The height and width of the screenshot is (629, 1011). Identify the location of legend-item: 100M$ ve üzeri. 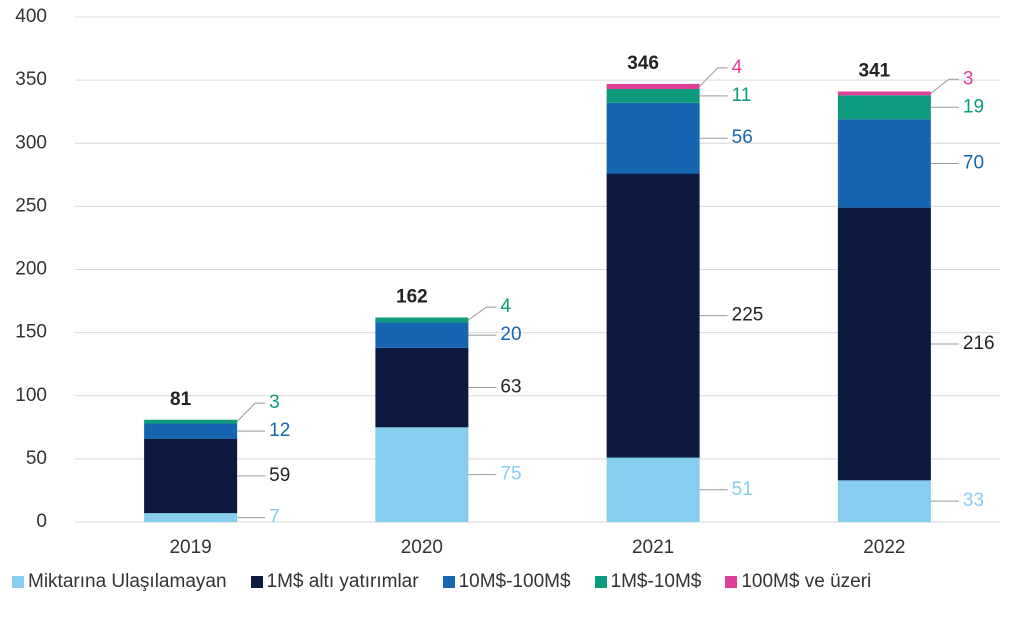
(798, 582).